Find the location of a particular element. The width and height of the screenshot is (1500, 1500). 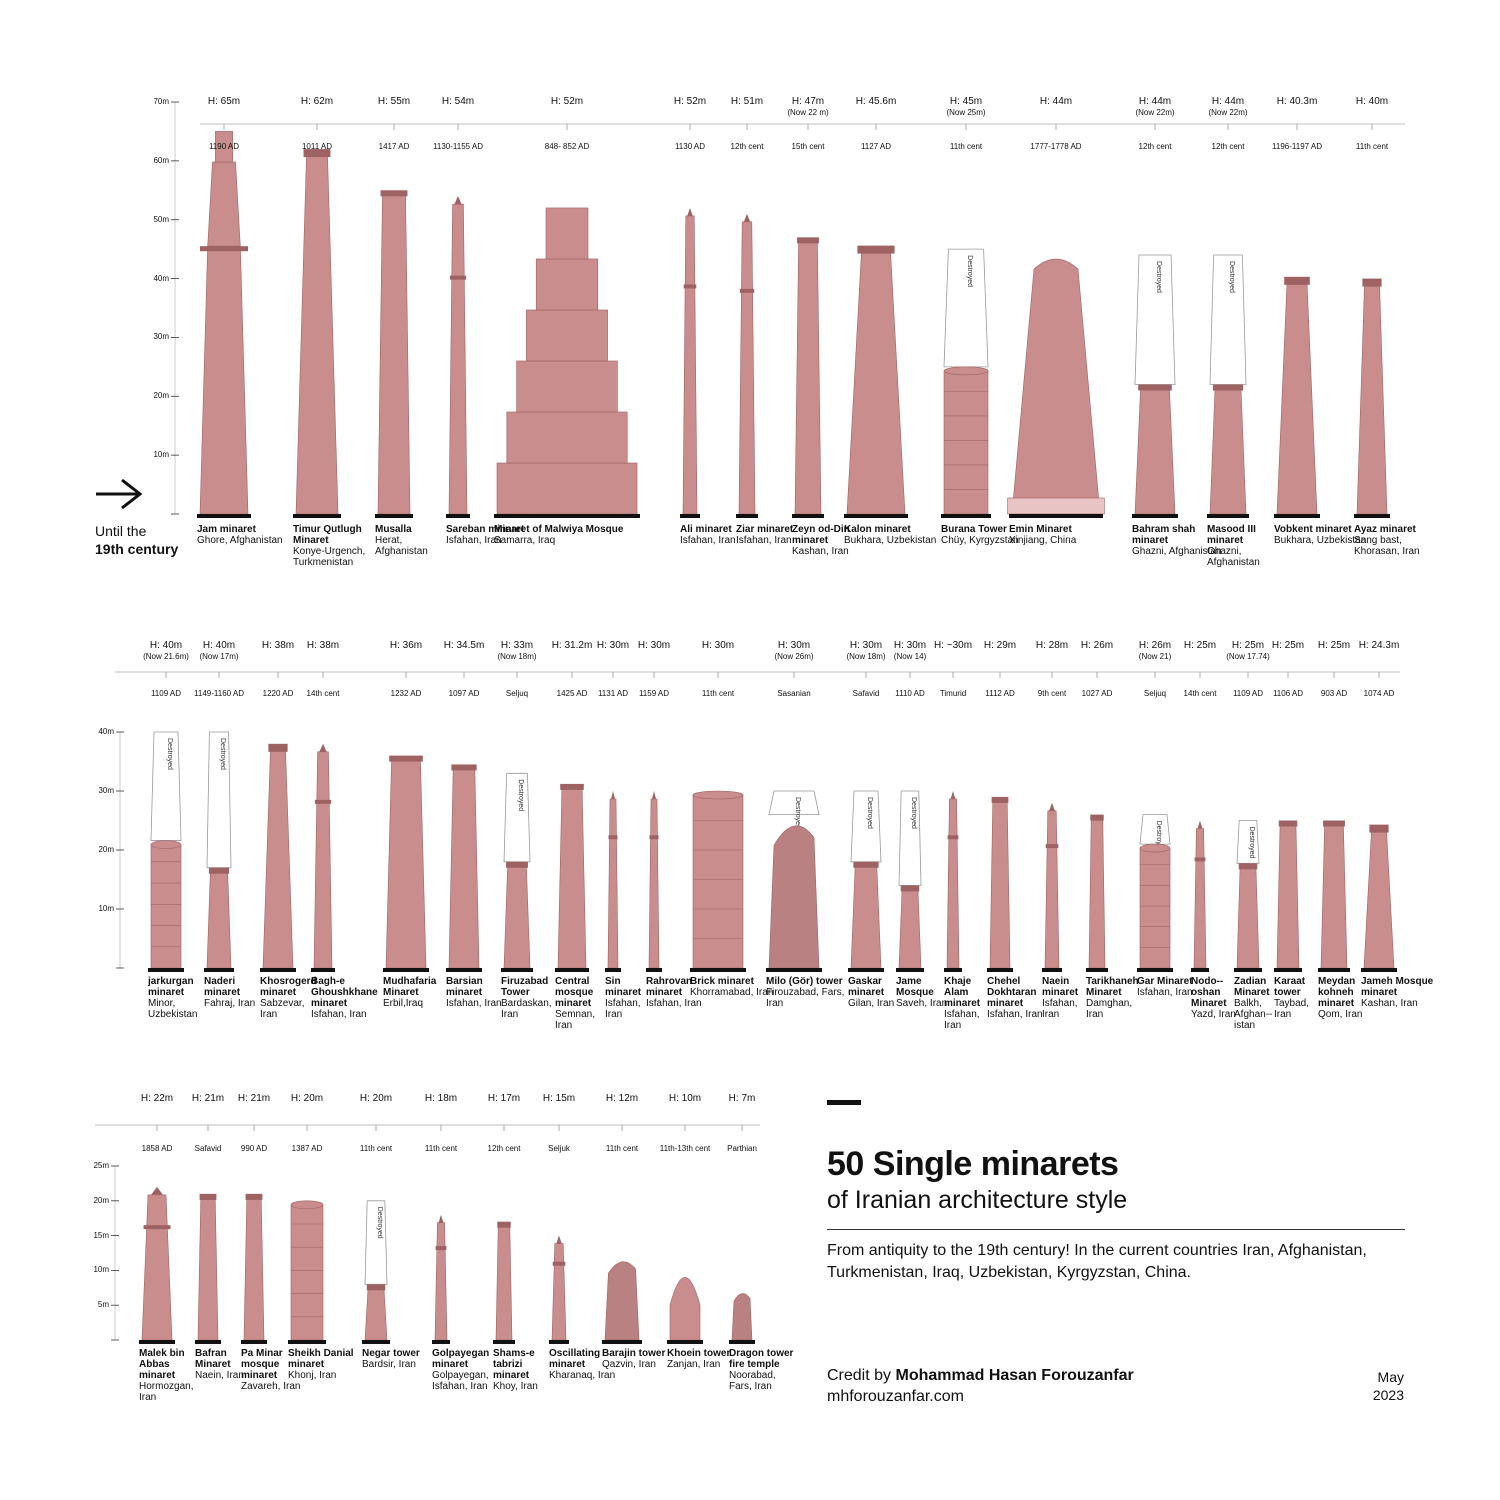

minaret-label: Minaret of Malwiya Mosque Samarra, Iraq is located at coordinates (589, 535).